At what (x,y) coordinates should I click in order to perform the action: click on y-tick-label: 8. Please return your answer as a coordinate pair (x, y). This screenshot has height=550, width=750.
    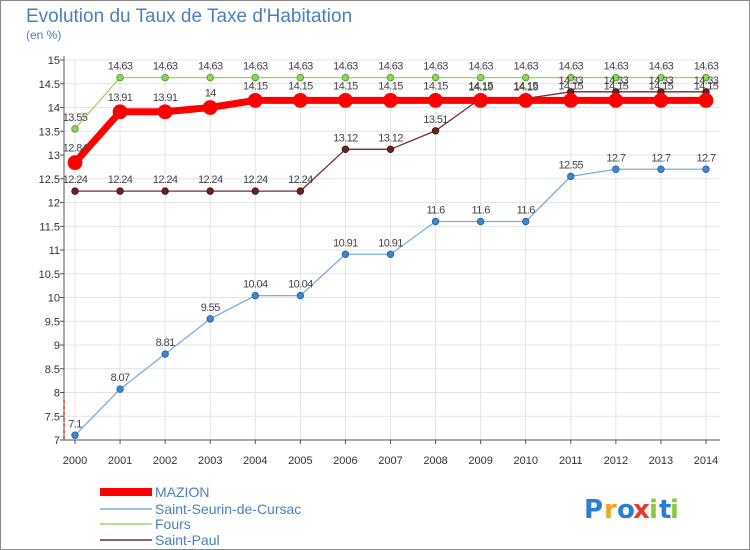
    Looking at the image, I should click on (57, 394).